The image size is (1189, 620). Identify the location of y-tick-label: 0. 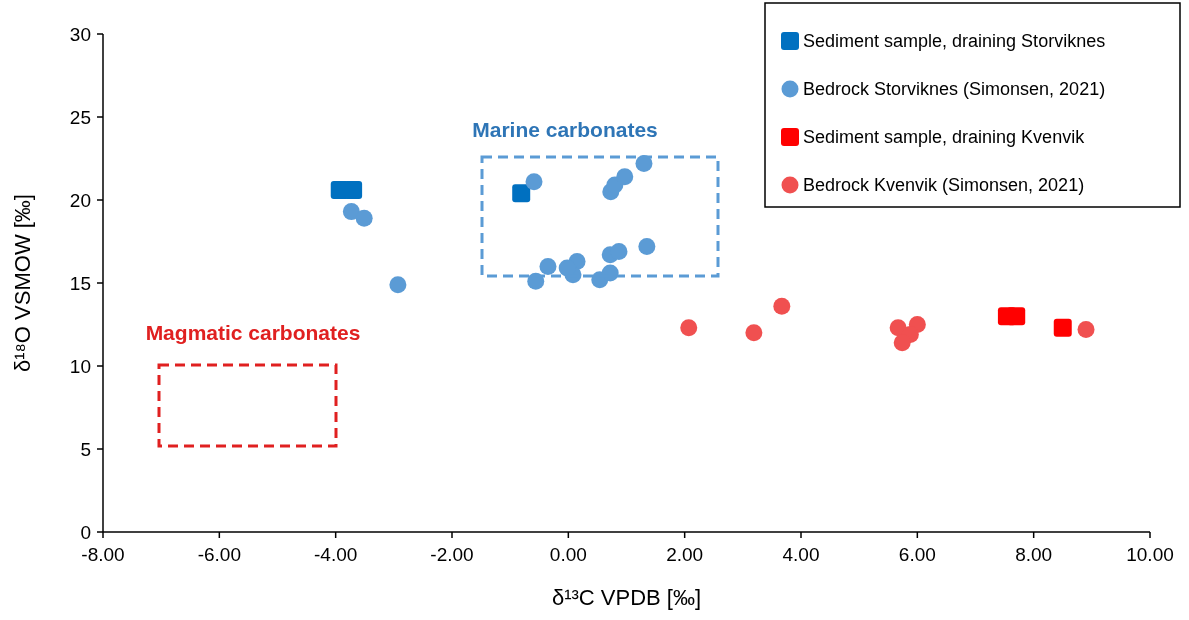
(85, 532).